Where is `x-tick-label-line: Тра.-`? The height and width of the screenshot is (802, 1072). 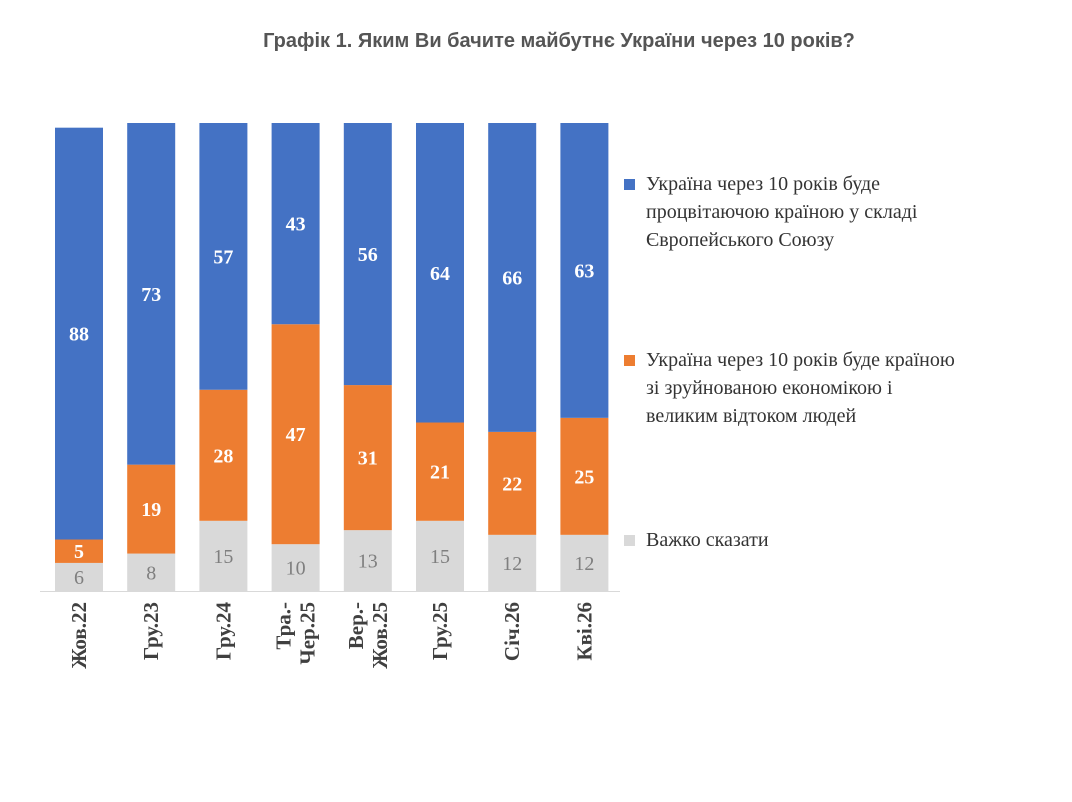
x-tick-label-line: Тра.- is located at coordinates (284, 626).